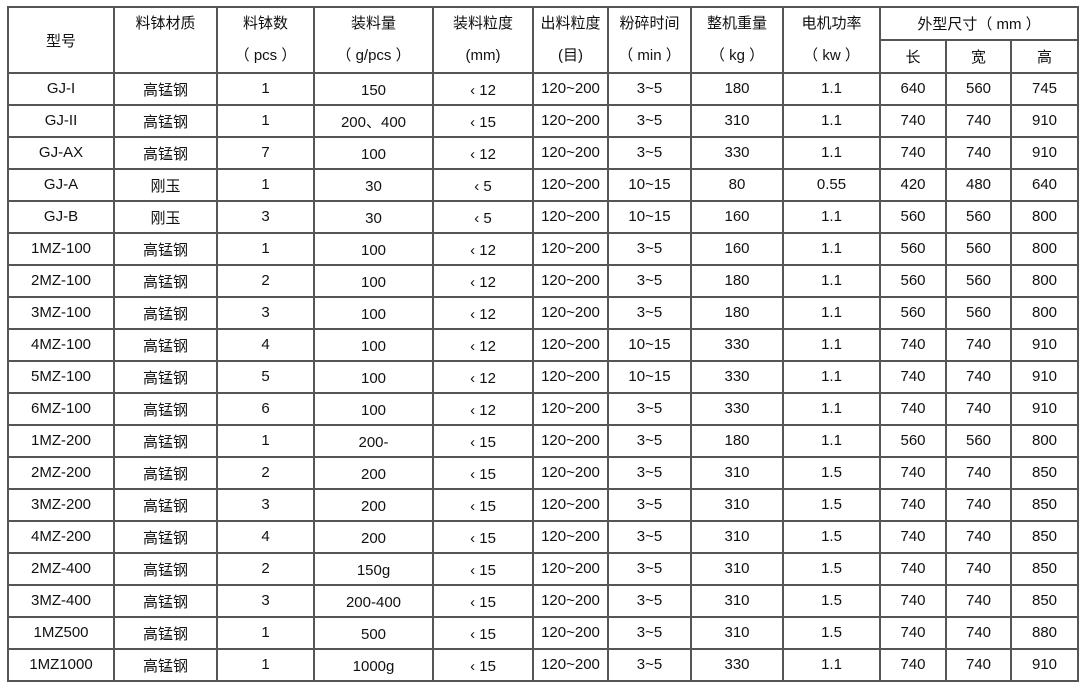 This screenshot has width=1081, height=682. What do you see at coordinates (165, 23) in the screenshot?
I see `header-material-label: 料钵材质` at bounding box center [165, 23].